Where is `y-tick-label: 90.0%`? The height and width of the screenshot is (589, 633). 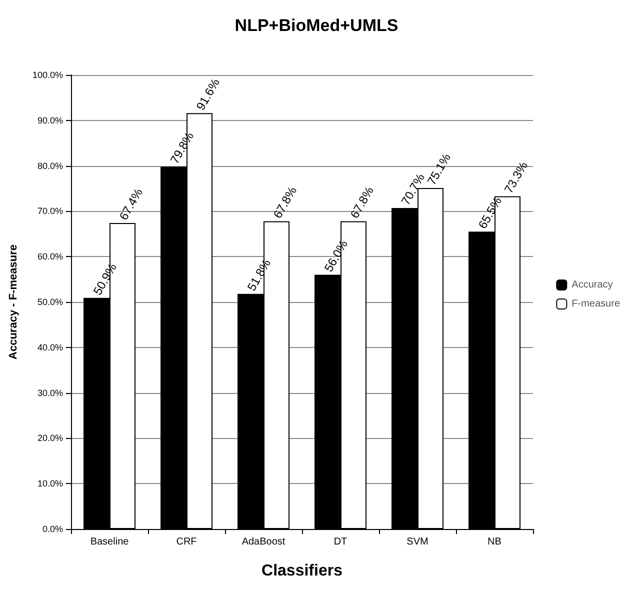 y-tick-label: 90.0% is located at coordinates (50, 120).